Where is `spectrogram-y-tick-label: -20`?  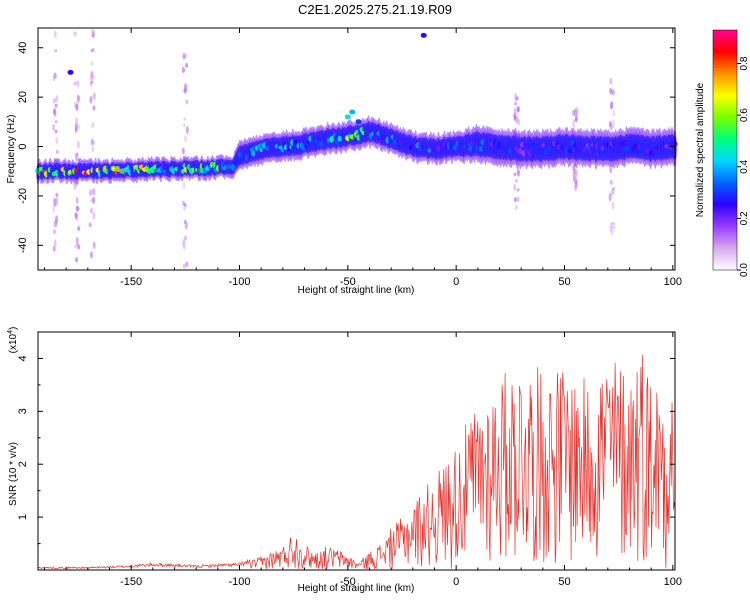
spectrogram-y-tick-label: -20 is located at coordinates (23, 196).